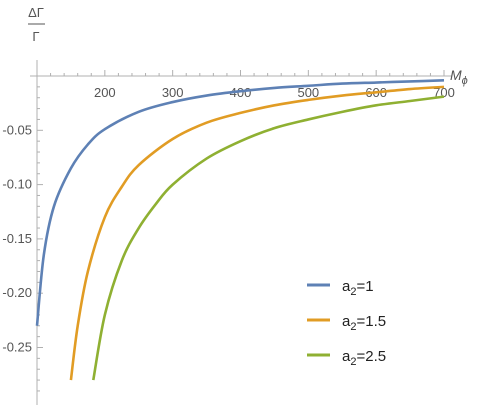 The height and width of the screenshot is (409, 491). I want to click on legend: a2=1 a2=1.5 a2=2.5, so click(346, 323).